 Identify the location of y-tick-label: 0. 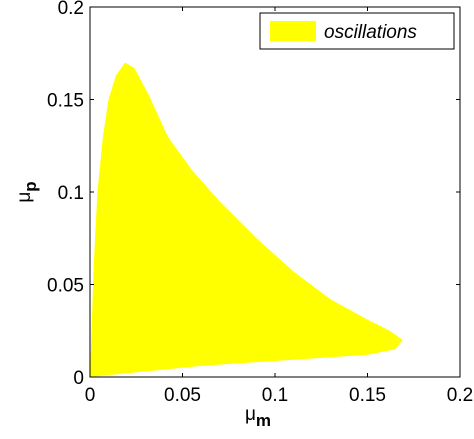
(78, 378).